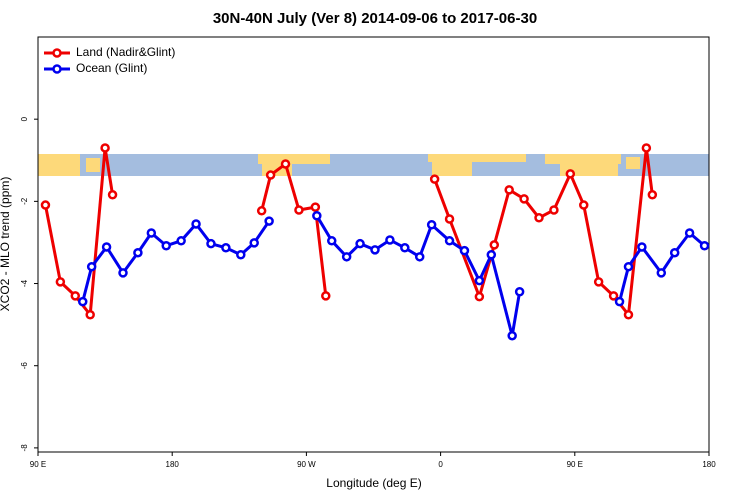  What do you see at coordinates (373, 483) in the screenshot?
I see `x-axis-label: Longitude (deg E)` at bounding box center [373, 483].